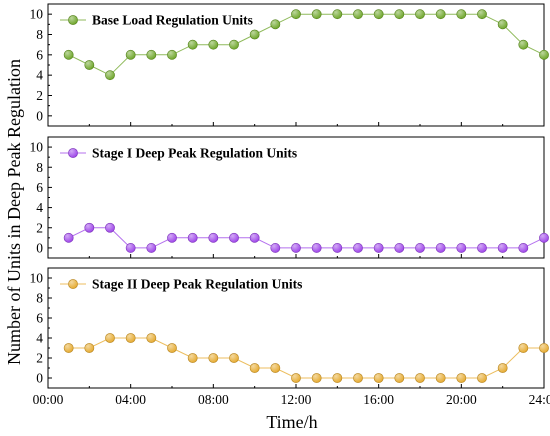 The height and width of the screenshot is (436, 550). What do you see at coordinates (296, 399) in the screenshot?
I see `x-tick-label: 12:00` at bounding box center [296, 399].